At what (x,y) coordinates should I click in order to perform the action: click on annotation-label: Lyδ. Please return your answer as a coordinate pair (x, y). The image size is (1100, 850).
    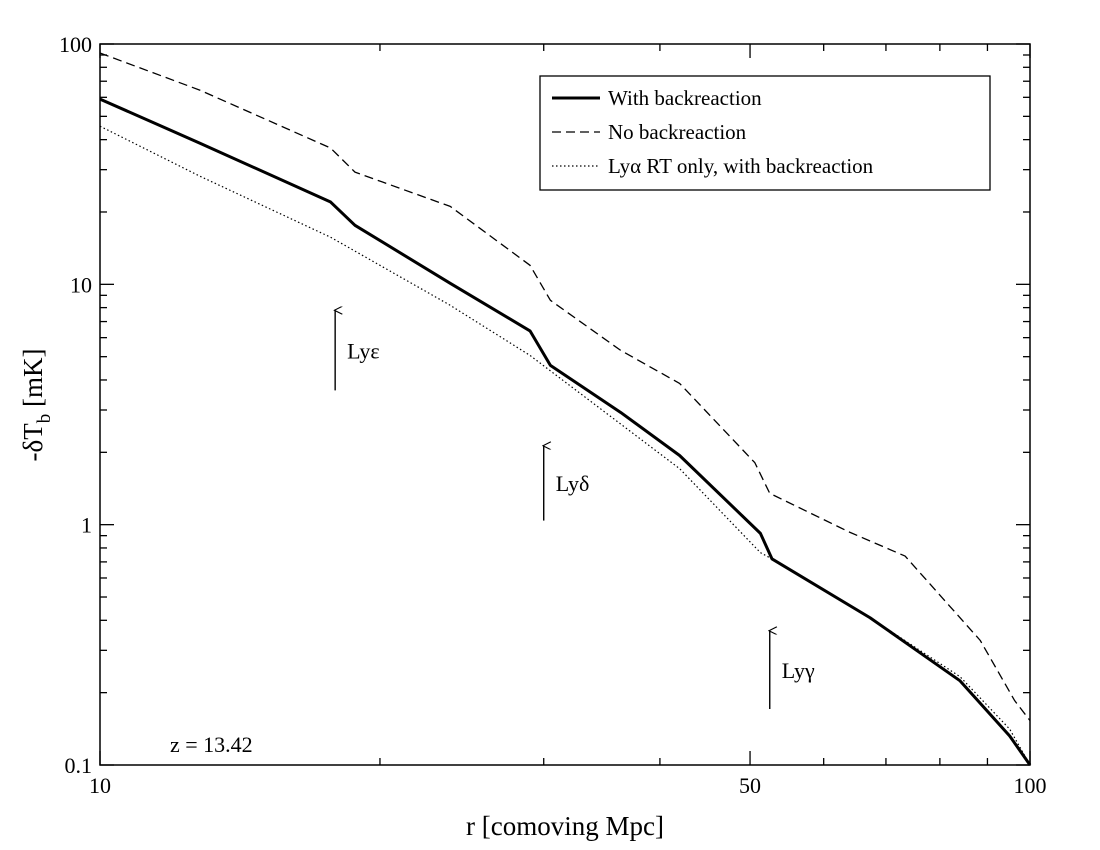
    Looking at the image, I should click on (573, 483).